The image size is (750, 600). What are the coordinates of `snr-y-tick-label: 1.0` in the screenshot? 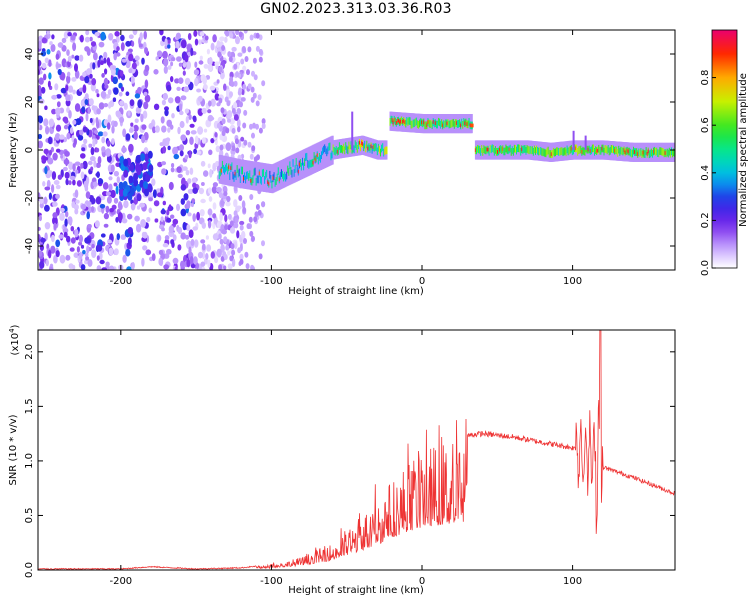 It's located at (29, 461).